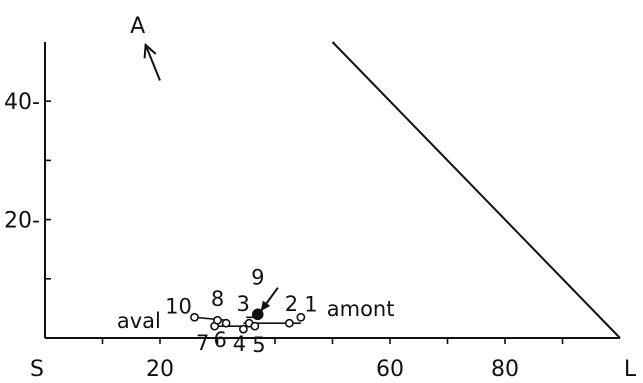  I want to click on region-label-aval: aval, so click(139, 321).